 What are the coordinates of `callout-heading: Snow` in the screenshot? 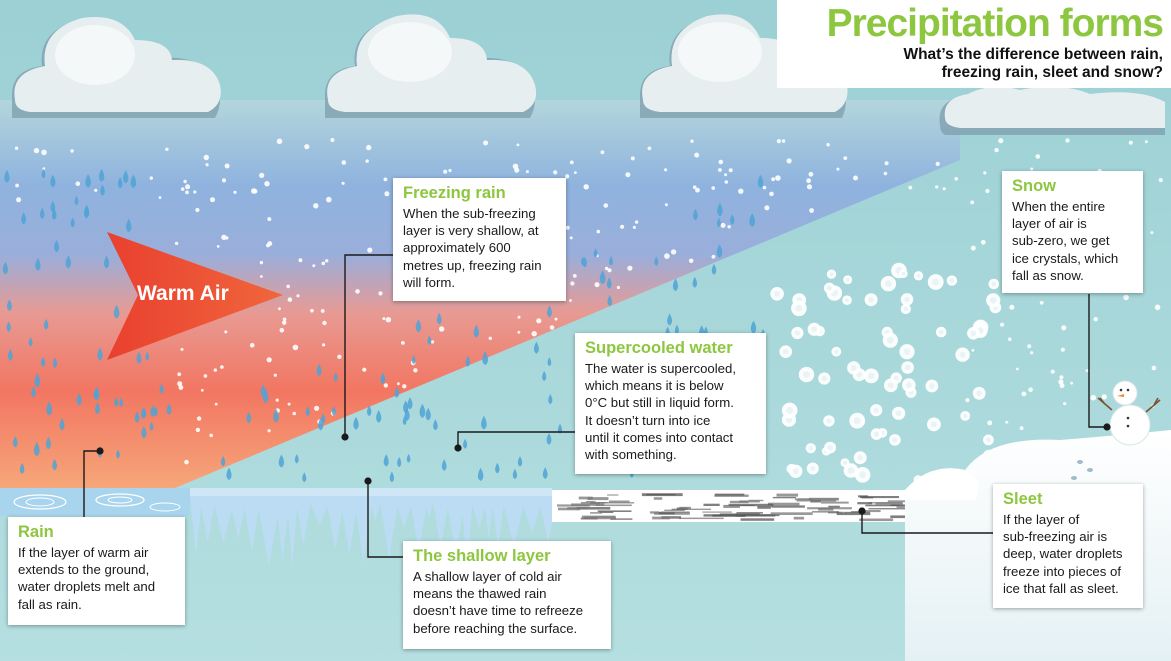 It's located at (1034, 186).